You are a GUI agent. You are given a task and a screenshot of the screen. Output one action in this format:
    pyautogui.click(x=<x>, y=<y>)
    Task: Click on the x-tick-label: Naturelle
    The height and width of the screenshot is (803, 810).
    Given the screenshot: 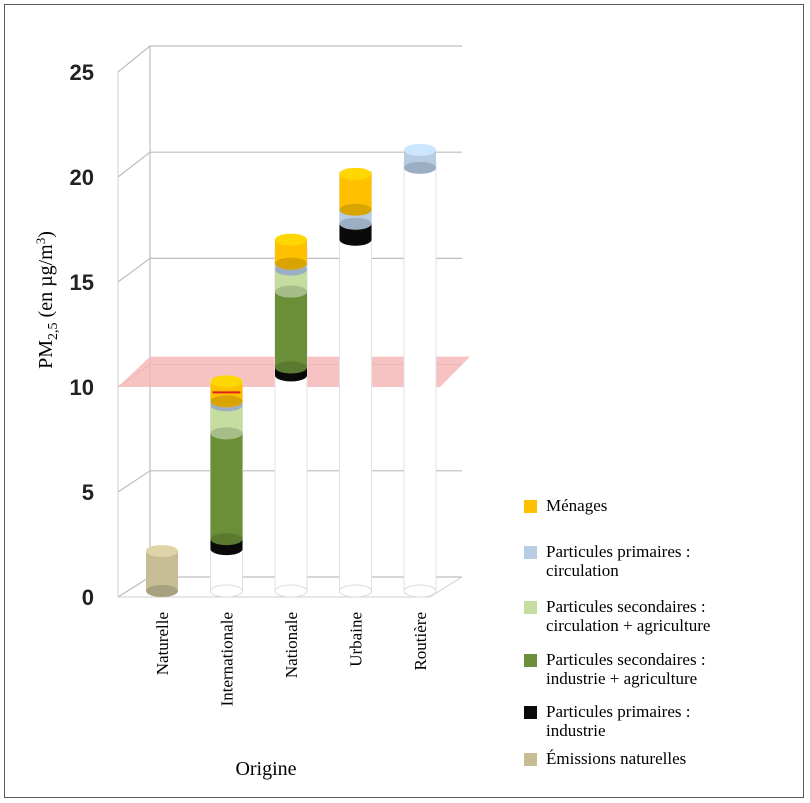 What is the action you would take?
    pyautogui.click(x=162, y=643)
    